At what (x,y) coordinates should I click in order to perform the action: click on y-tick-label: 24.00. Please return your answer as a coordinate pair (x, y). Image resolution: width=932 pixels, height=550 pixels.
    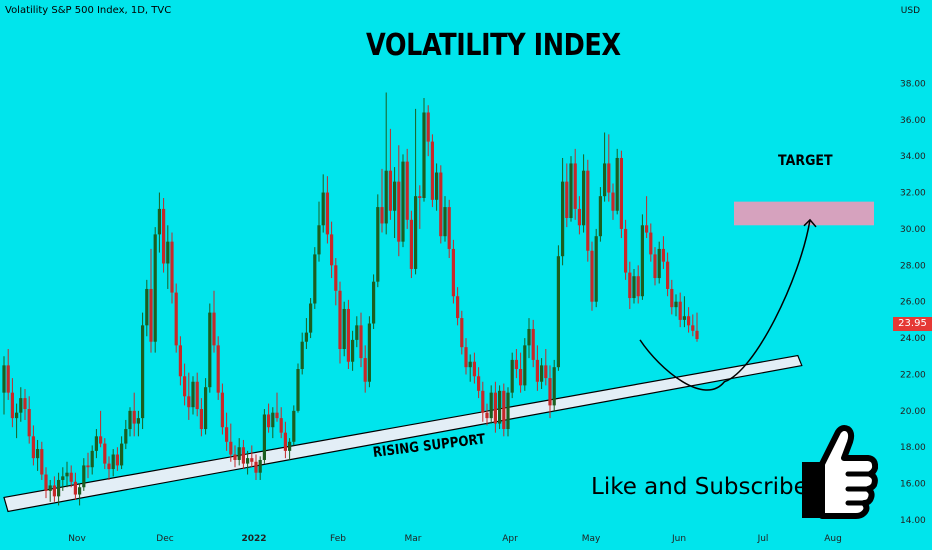
    Looking at the image, I should click on (913, 339).